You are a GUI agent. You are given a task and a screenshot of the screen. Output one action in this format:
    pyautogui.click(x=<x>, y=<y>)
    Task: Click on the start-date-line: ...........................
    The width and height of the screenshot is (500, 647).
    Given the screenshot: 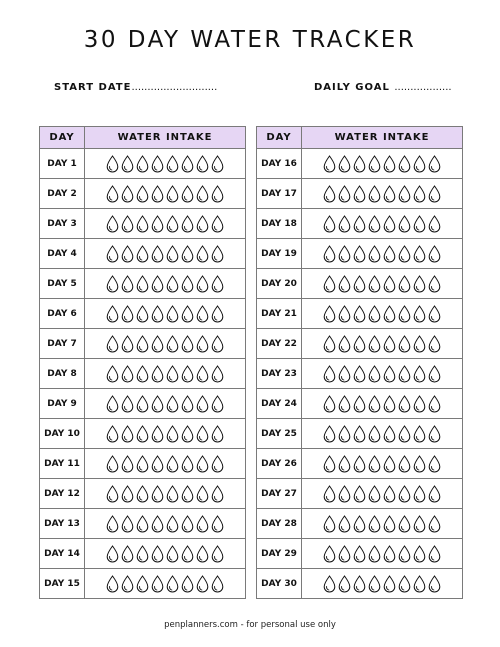 What is the action you would take?
    pyautogui.click(x=174, y=87)
    